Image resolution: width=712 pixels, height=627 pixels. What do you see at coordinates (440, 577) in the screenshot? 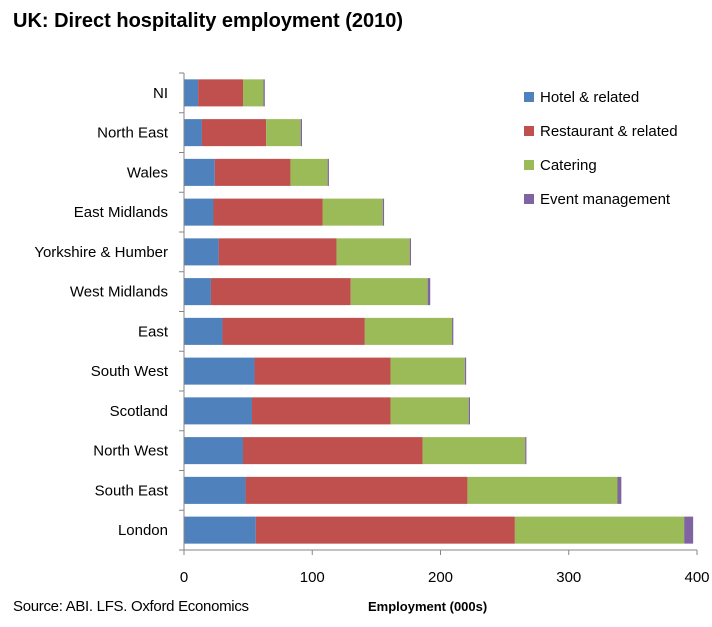
I see `x-tick-label: 200` at bounding box center [440, 577].